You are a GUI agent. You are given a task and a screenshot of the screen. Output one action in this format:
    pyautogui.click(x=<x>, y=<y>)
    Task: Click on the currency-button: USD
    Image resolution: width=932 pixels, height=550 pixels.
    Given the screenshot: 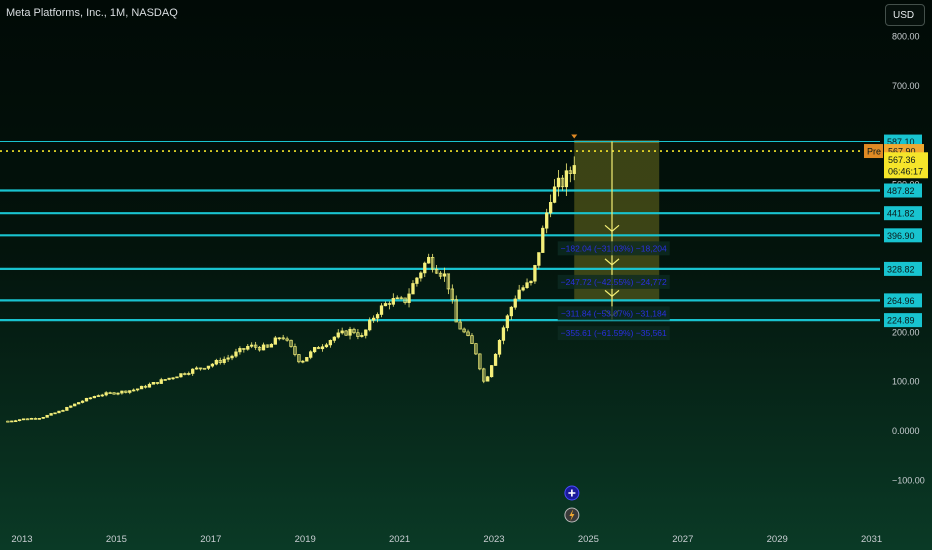 What is the action you would take?
    pyautogui.click(x=905, y=15)
    